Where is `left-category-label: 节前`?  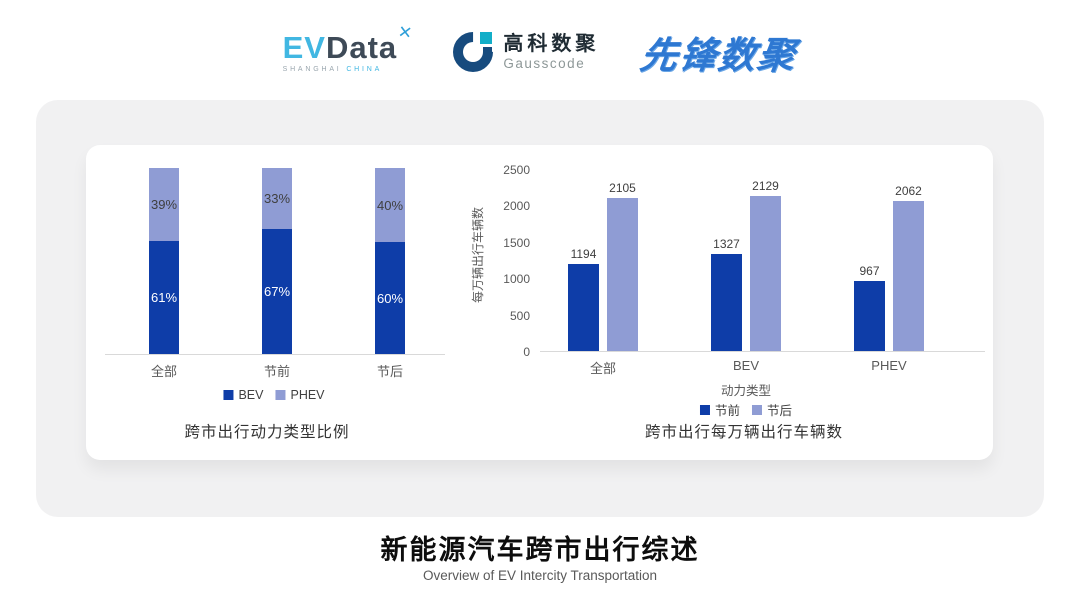
left-category-label: 节前 is located at coordinates (277, 371).